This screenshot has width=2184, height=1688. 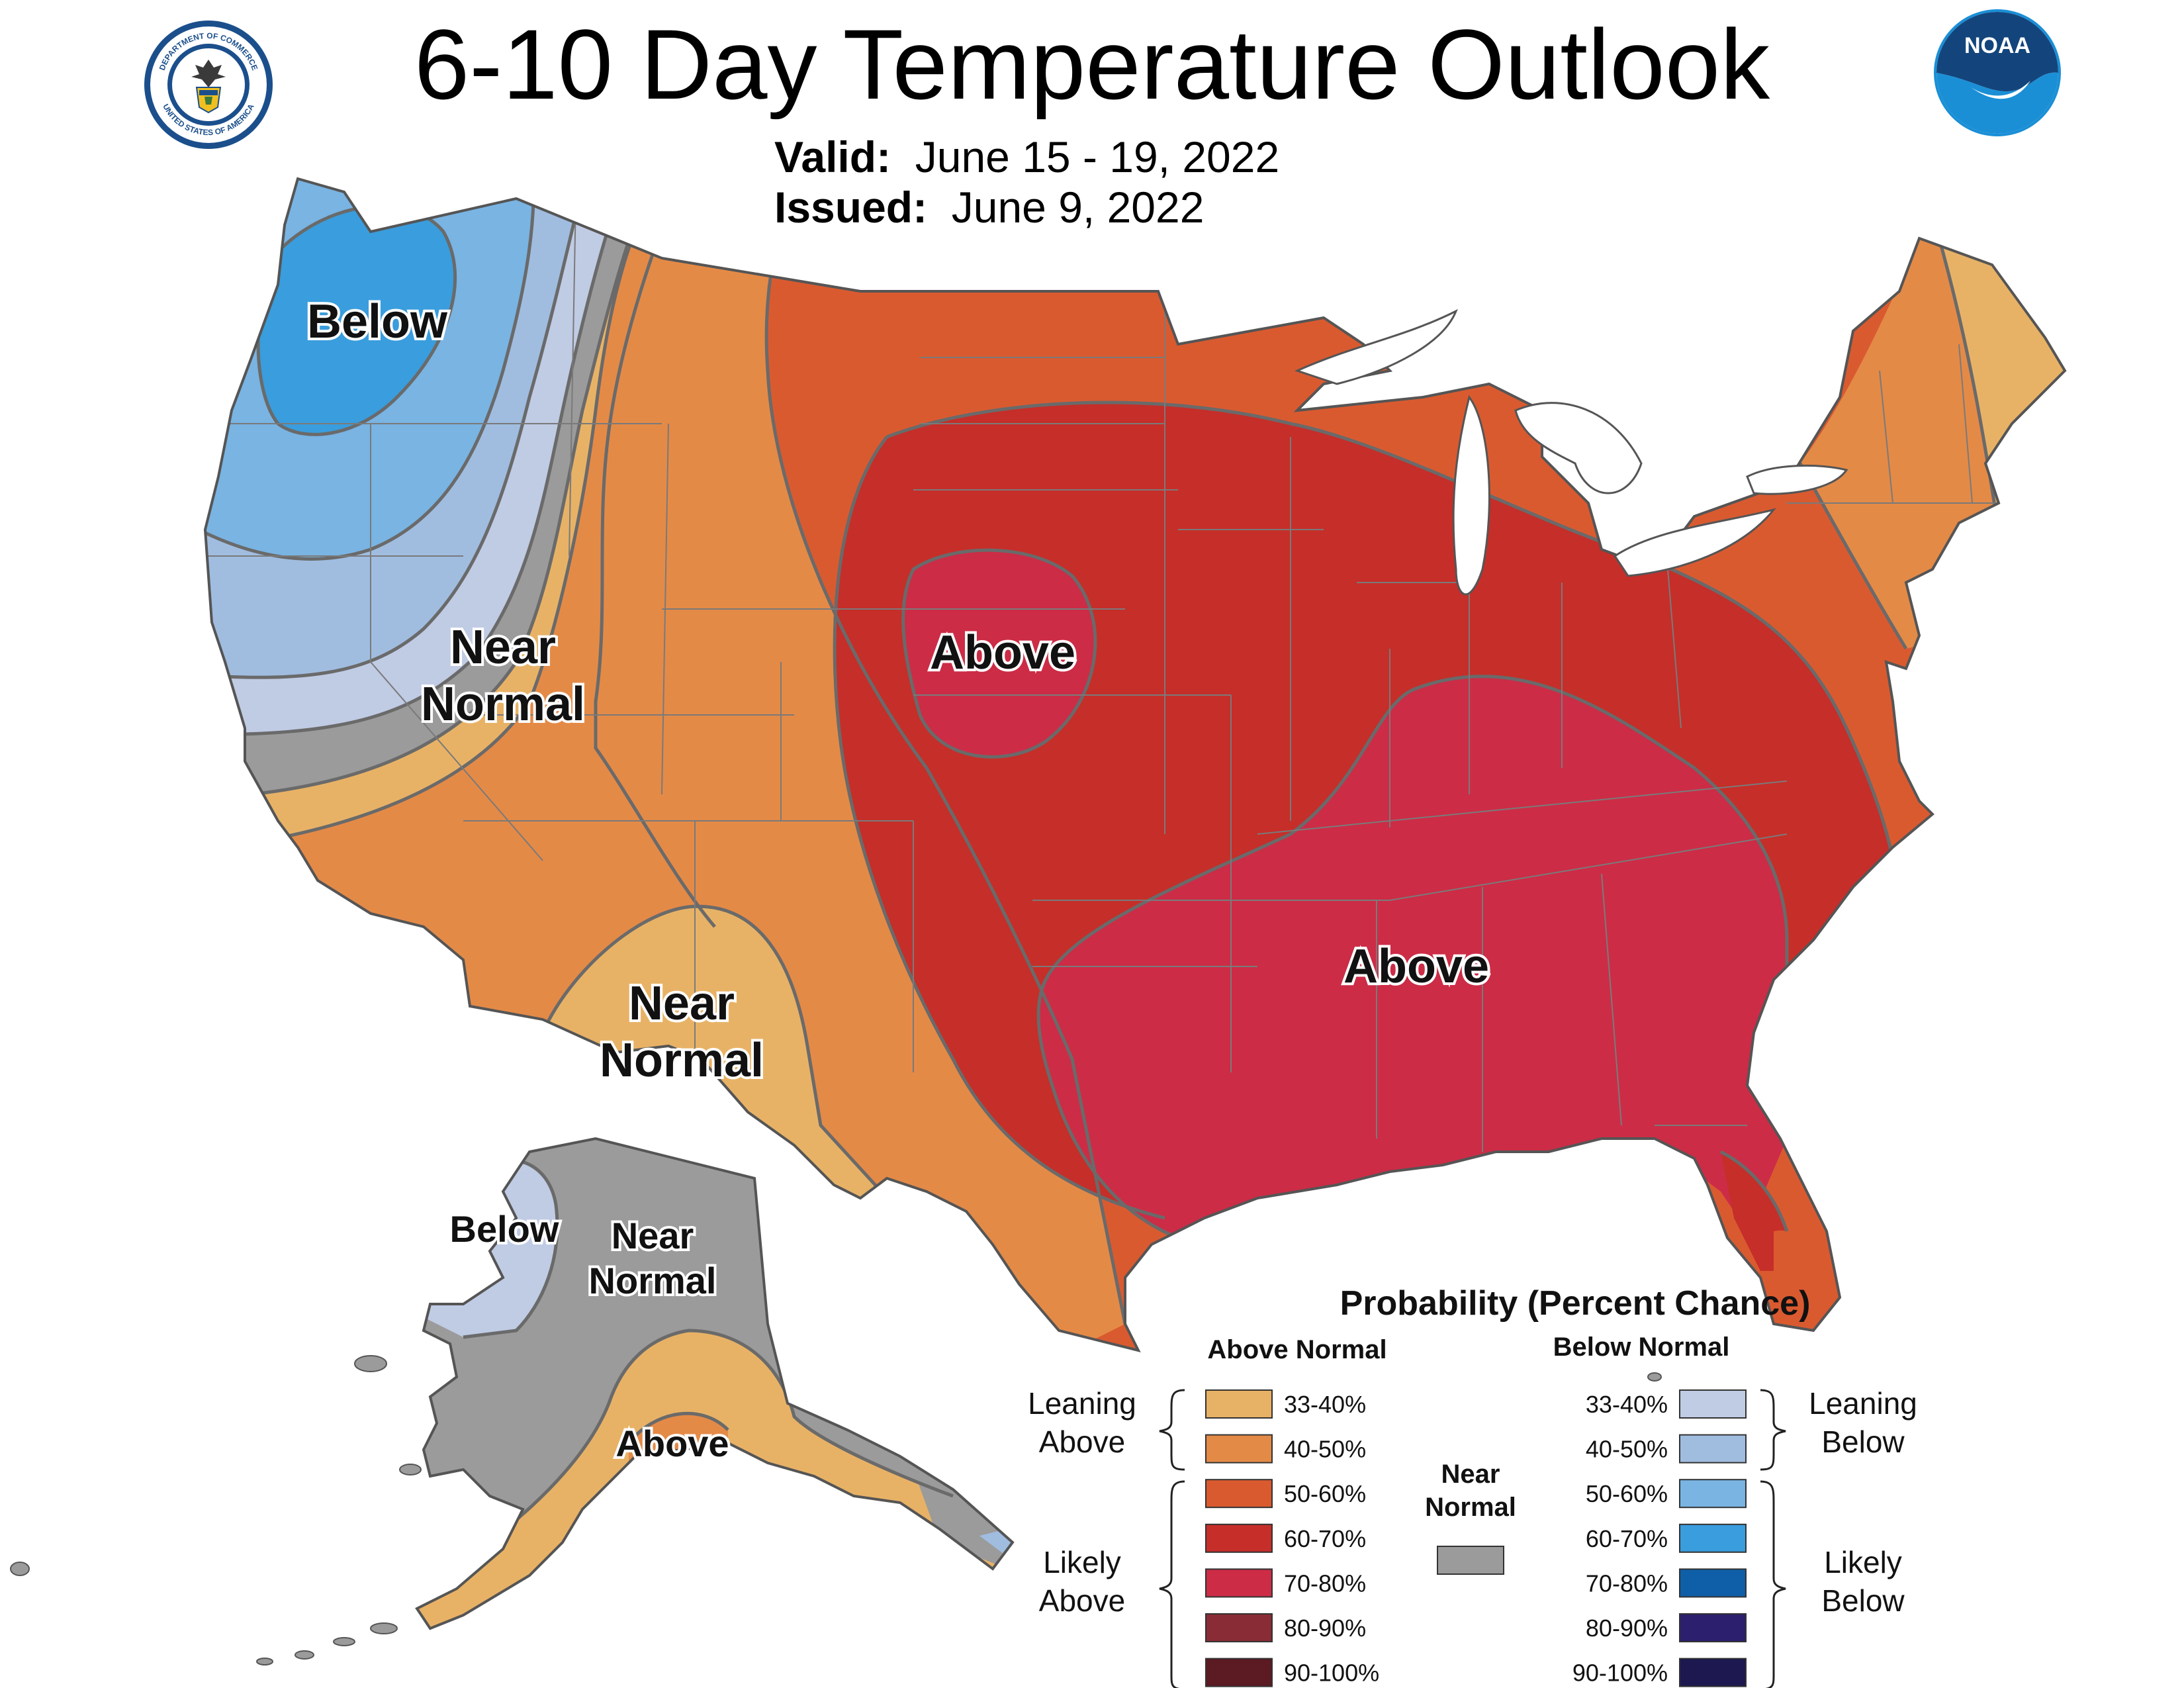 I want to click on label-near-normal-northwest-line2: Normal, so click(x=503, y=704).